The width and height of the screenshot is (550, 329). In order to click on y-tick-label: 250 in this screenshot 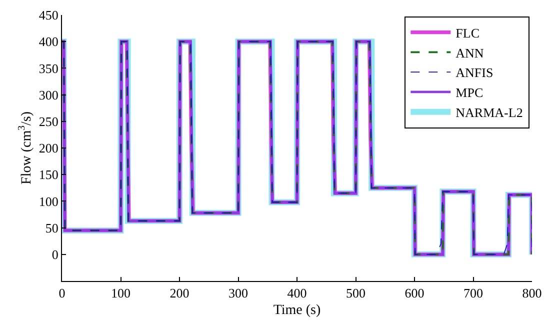, I will do `click(48, 121)`.